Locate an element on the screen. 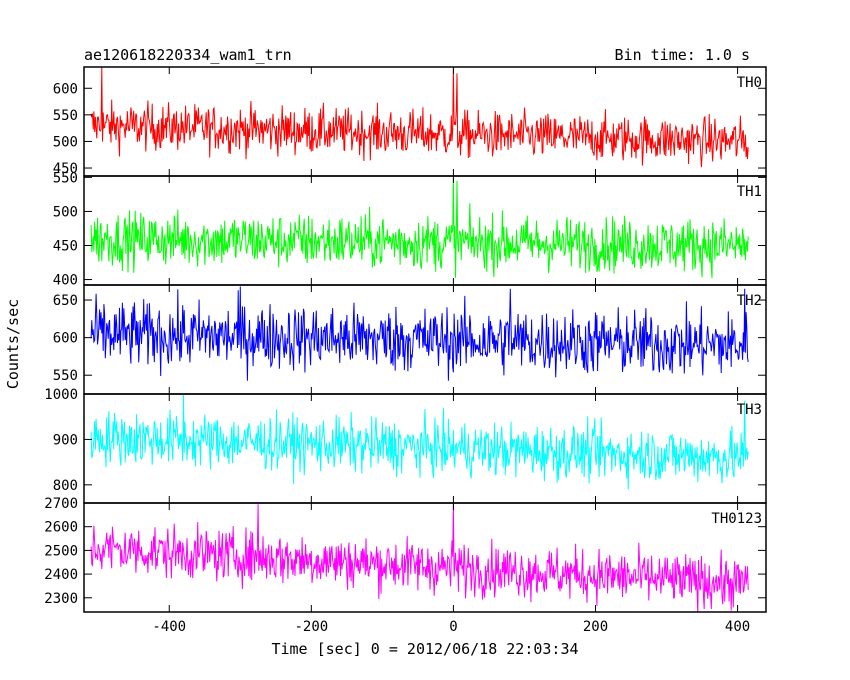  y-tick-label: 400 is located at coordinates (65, 281).